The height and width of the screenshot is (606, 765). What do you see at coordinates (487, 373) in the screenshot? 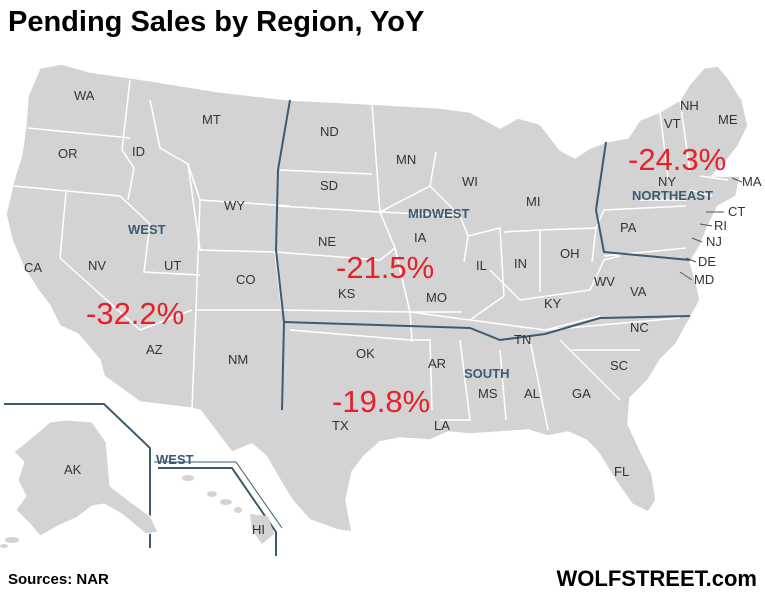
I see `region-label-south: SOUTH` at bounding box center [487, 373].